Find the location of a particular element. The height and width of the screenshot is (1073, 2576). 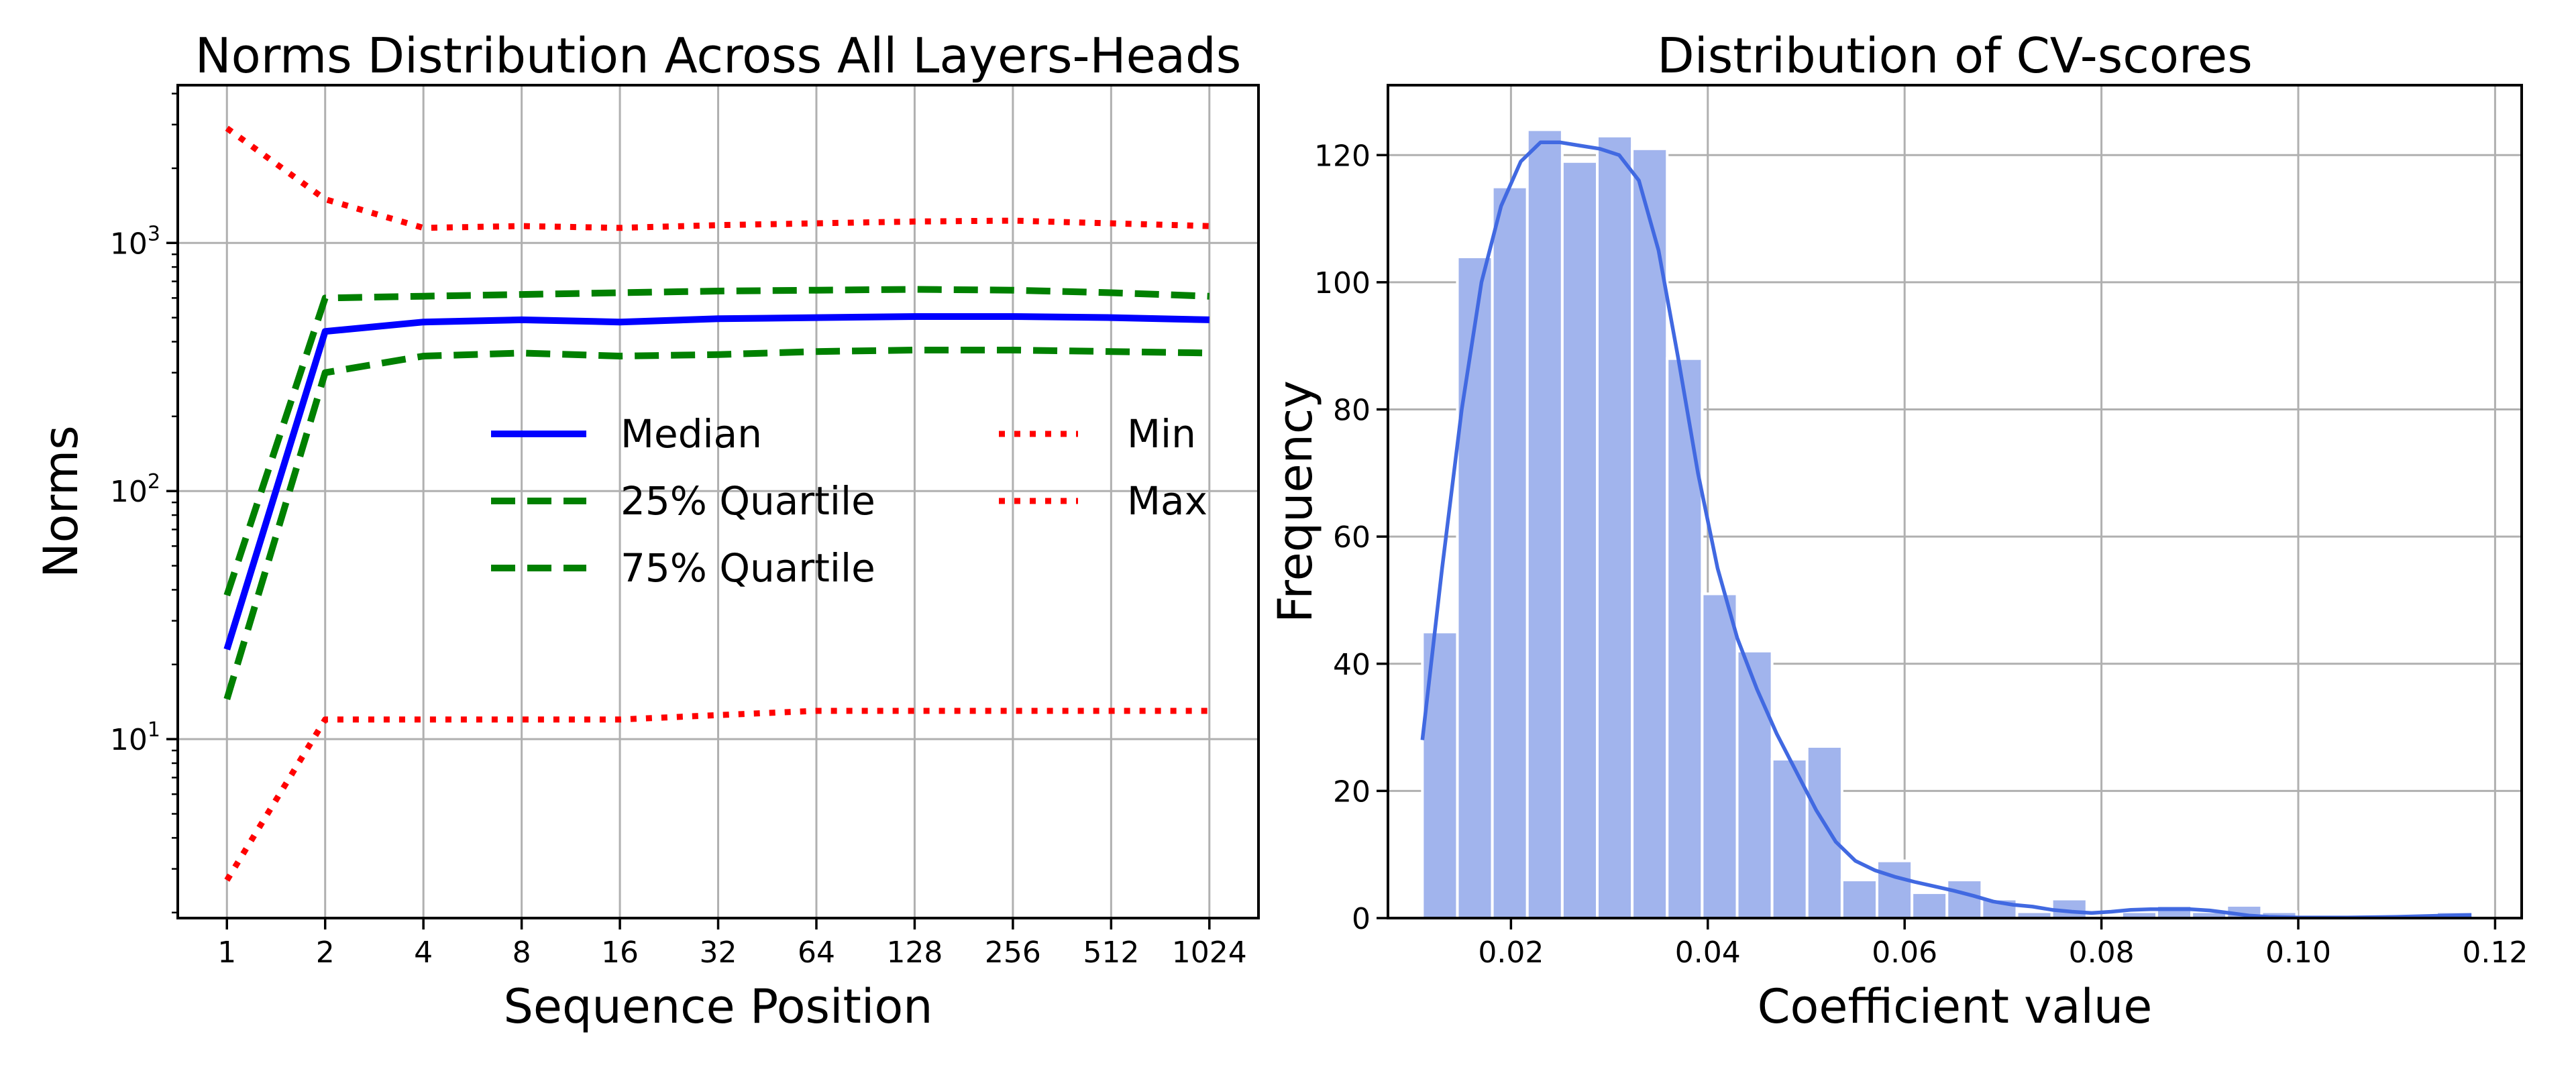

x-tick-label: 0.06 is located at coordinates (1904, 953).